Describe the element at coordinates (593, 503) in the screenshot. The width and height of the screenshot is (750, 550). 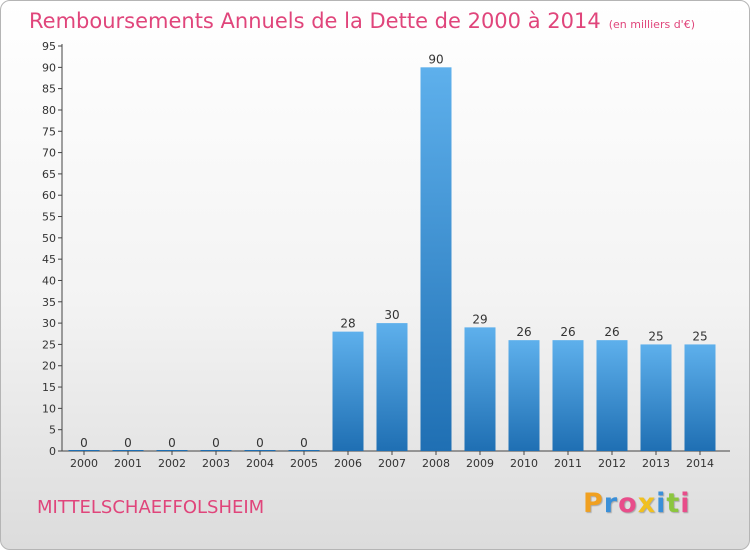
I see `logo-letter: P` at that location.